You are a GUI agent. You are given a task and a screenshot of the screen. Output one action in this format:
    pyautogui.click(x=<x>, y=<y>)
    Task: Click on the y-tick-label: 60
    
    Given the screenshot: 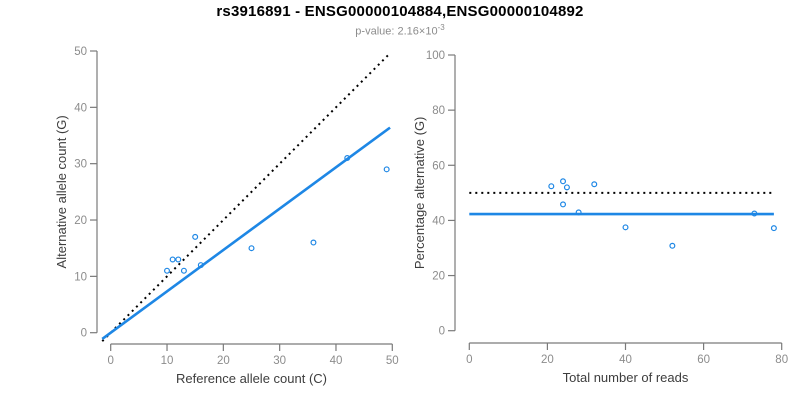 What is the action you would take?
    pyautogui.click(x=438, y=166)
    